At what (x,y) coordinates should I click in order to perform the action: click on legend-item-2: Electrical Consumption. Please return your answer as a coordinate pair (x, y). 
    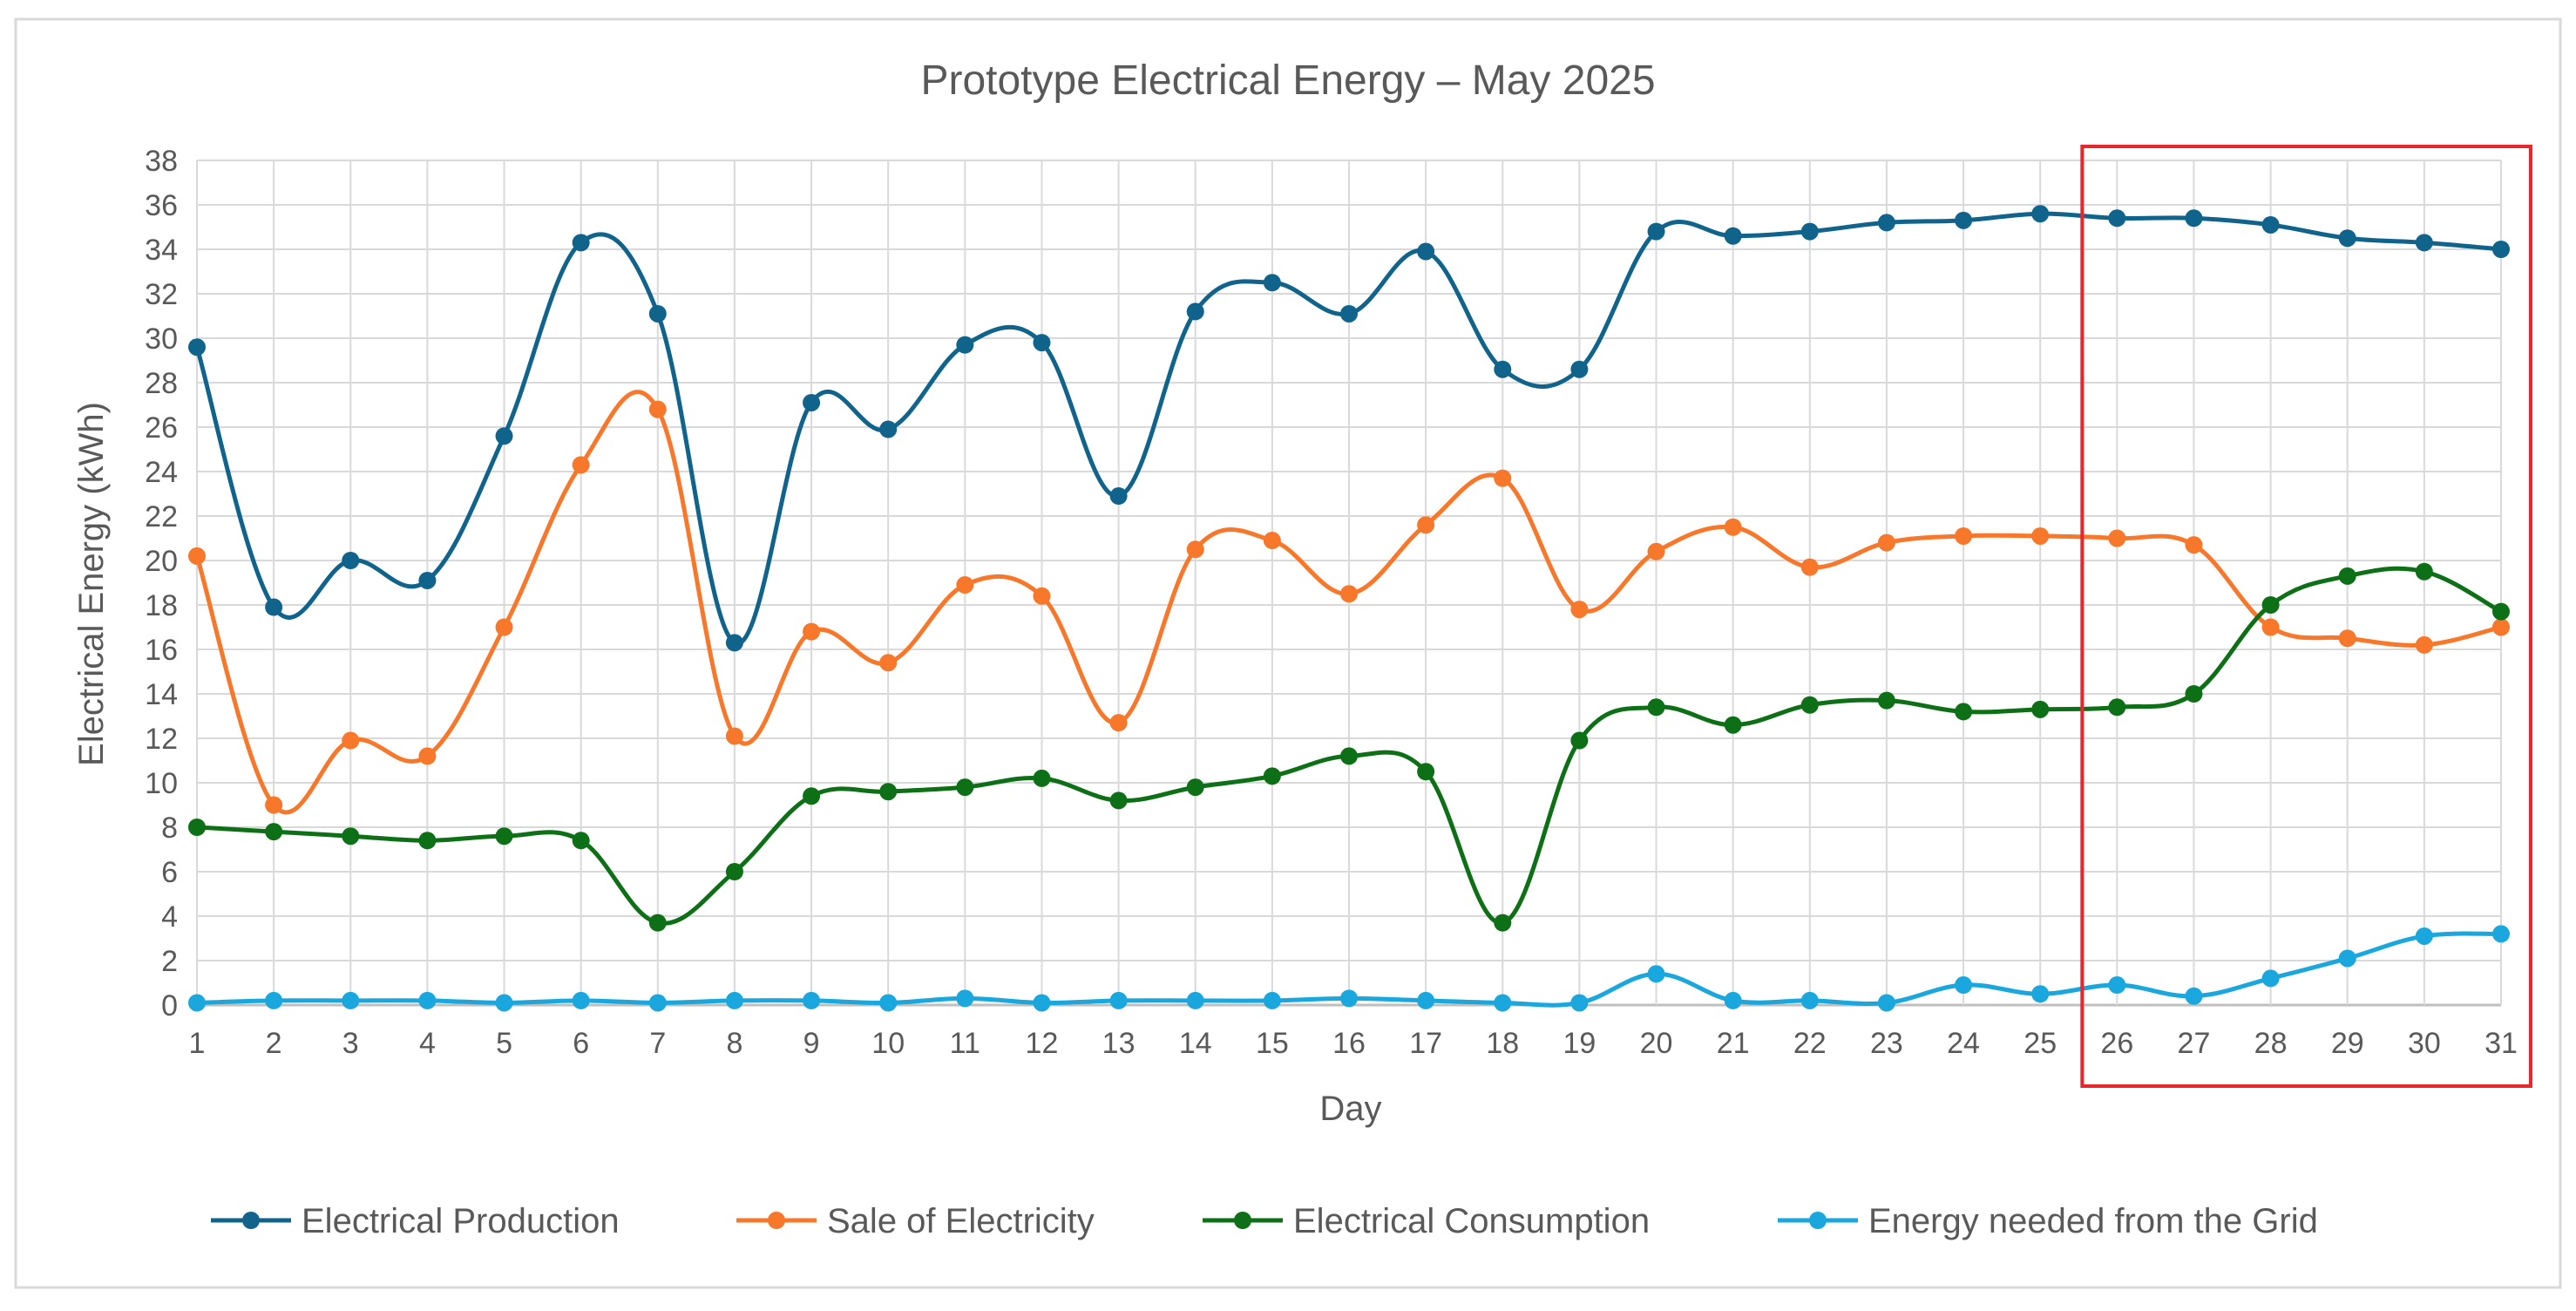
    Looking at the image, I should click on (1427, 1221).